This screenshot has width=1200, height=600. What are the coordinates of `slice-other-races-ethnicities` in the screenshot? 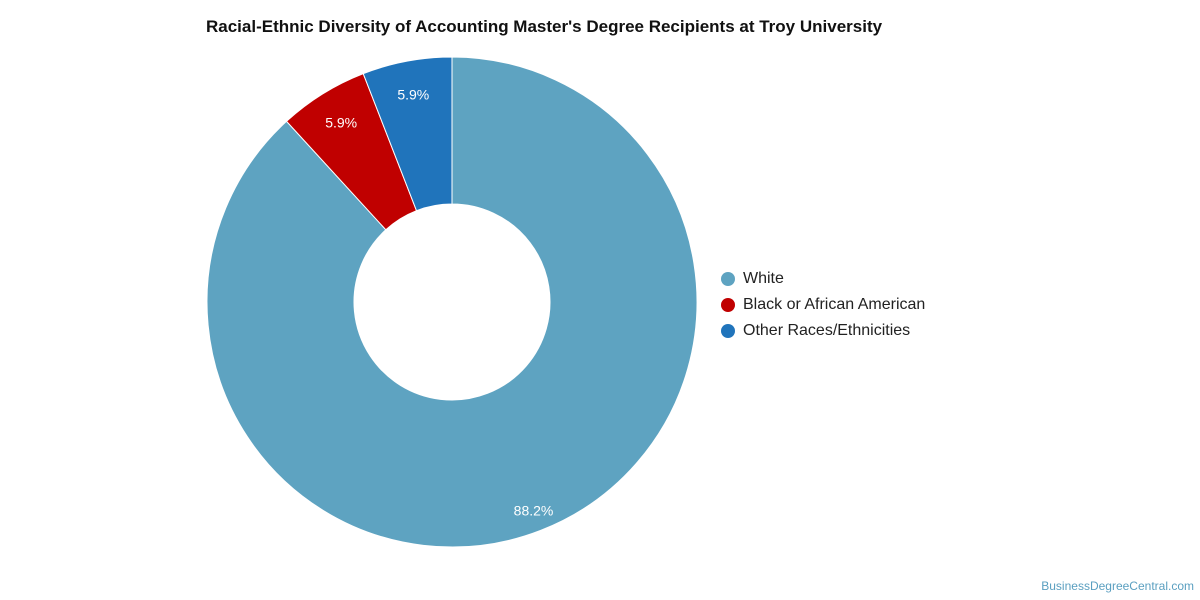 It's located at (407, 134).